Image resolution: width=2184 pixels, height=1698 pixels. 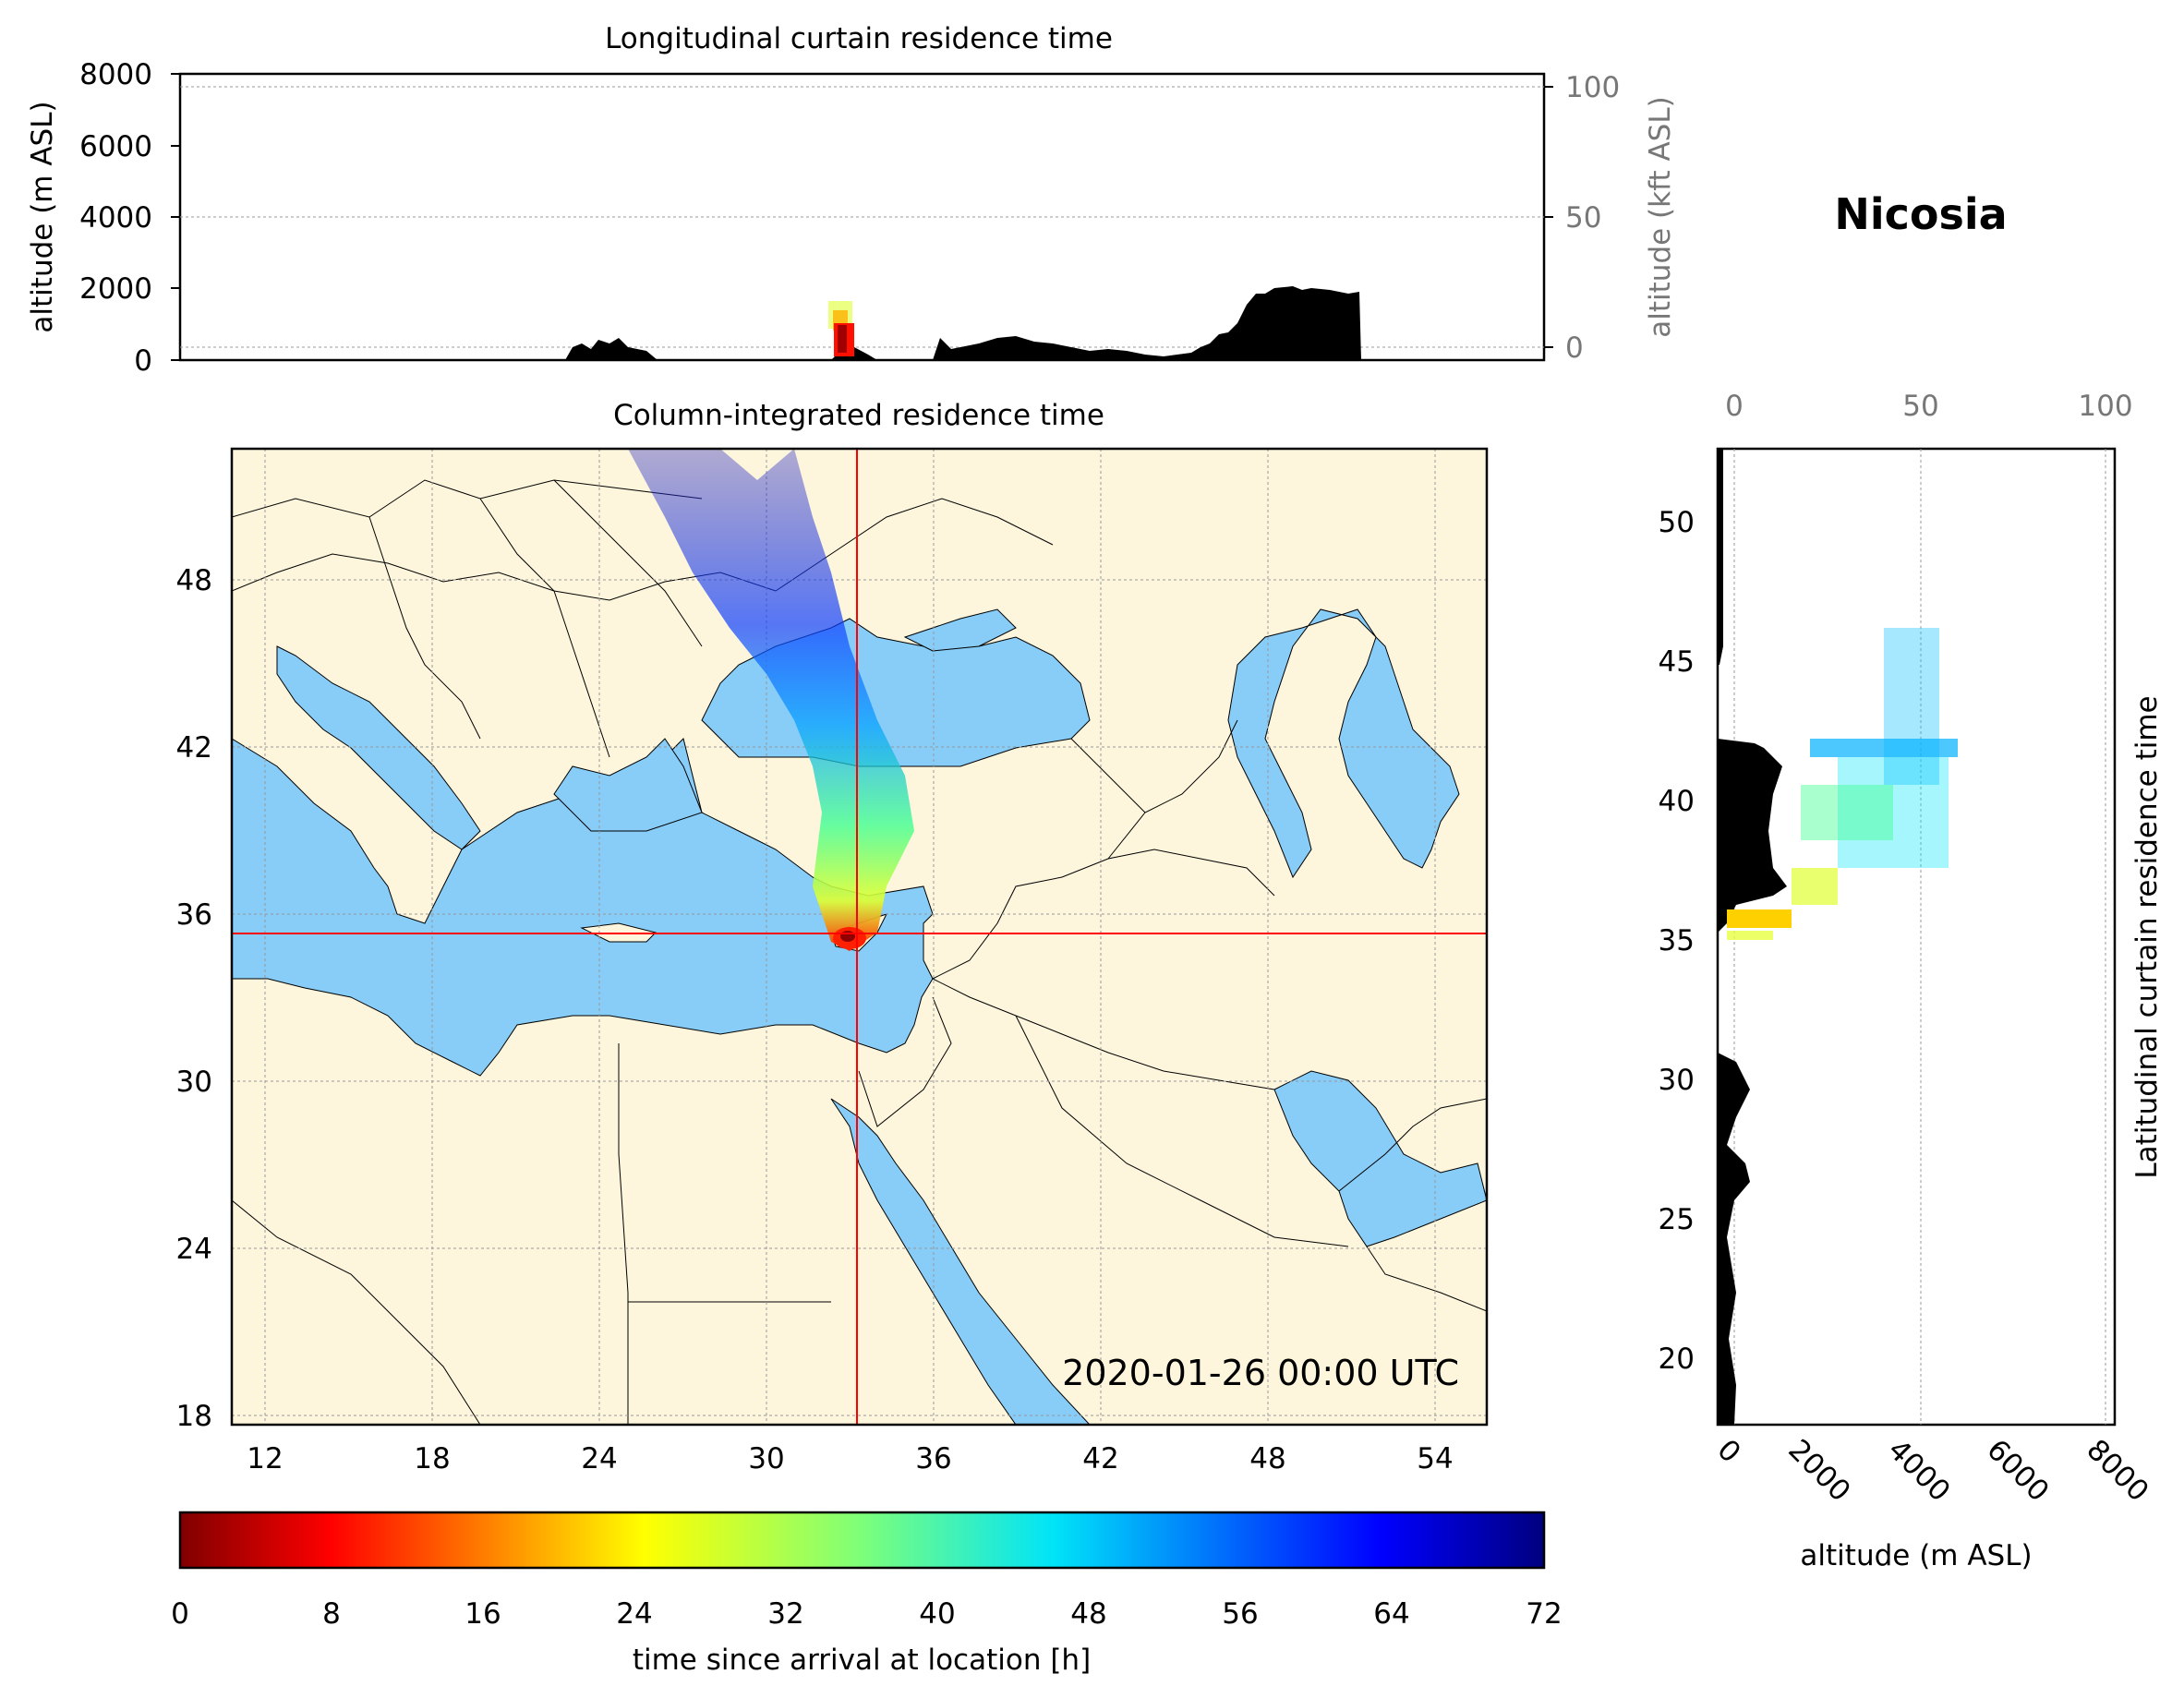 I want to click on plume-core-dark, so click(x=847, y=936).